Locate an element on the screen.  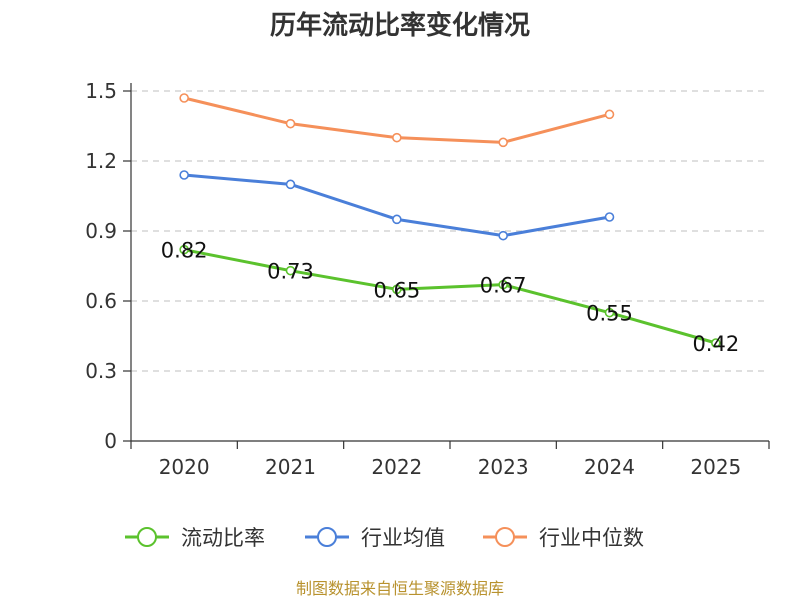
data-label-2023: 0.67 is located at coordinates (503, 286).